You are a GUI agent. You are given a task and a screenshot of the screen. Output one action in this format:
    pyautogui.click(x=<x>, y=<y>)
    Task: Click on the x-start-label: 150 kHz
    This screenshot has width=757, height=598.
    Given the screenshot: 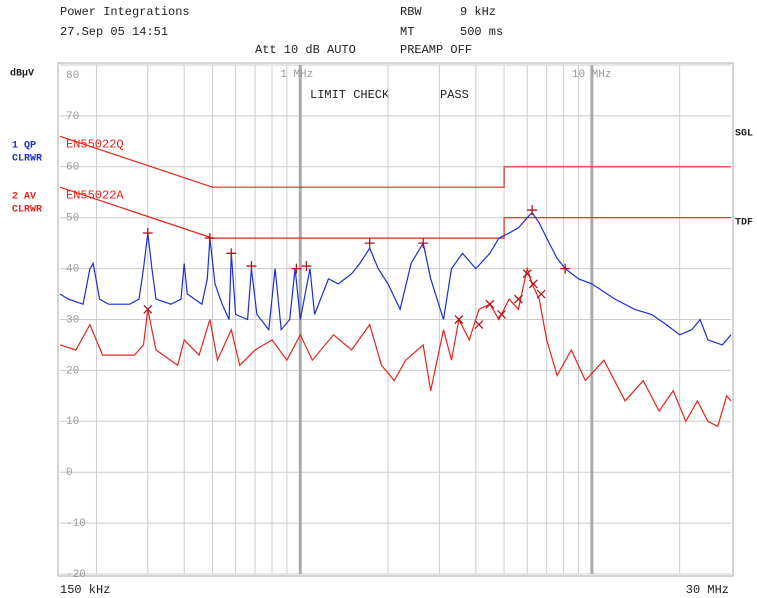 What is the action you would take?
    pyautogui.click(x=85, y=590)
    